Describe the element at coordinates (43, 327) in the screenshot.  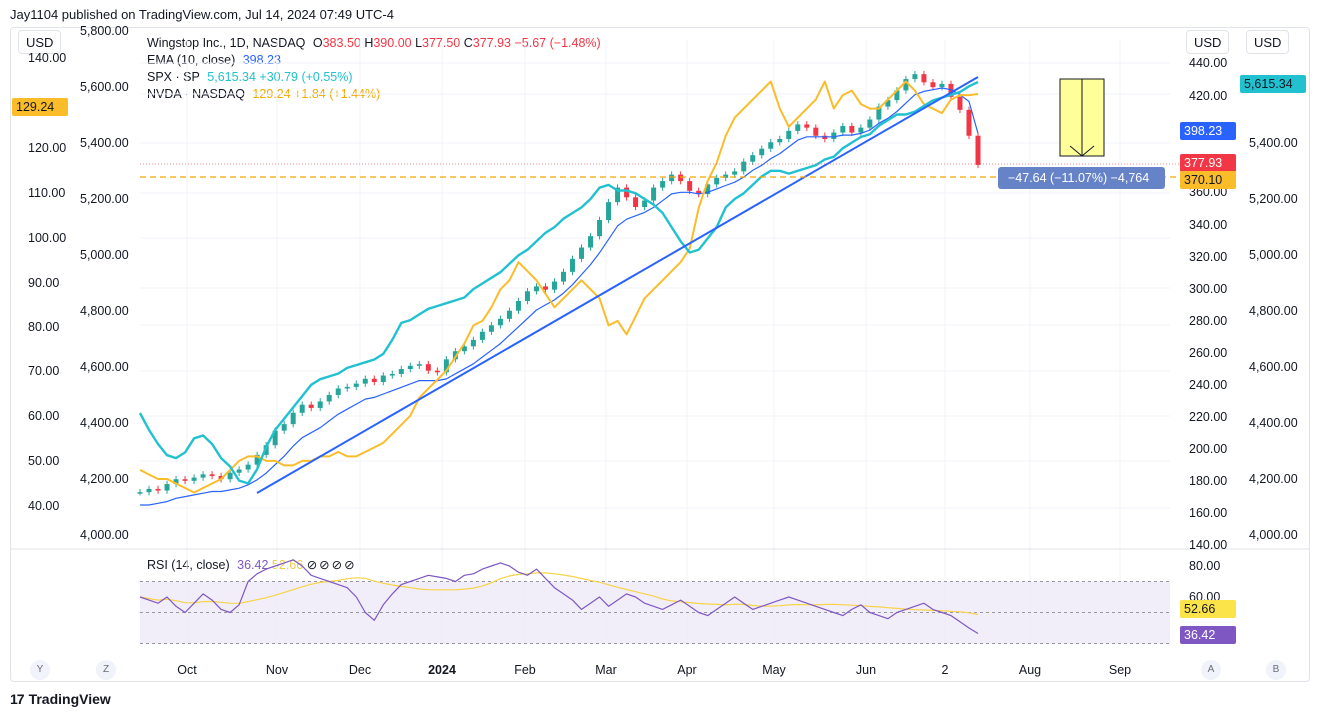
I see `nvda-axis-tick: 80.00` at that location.